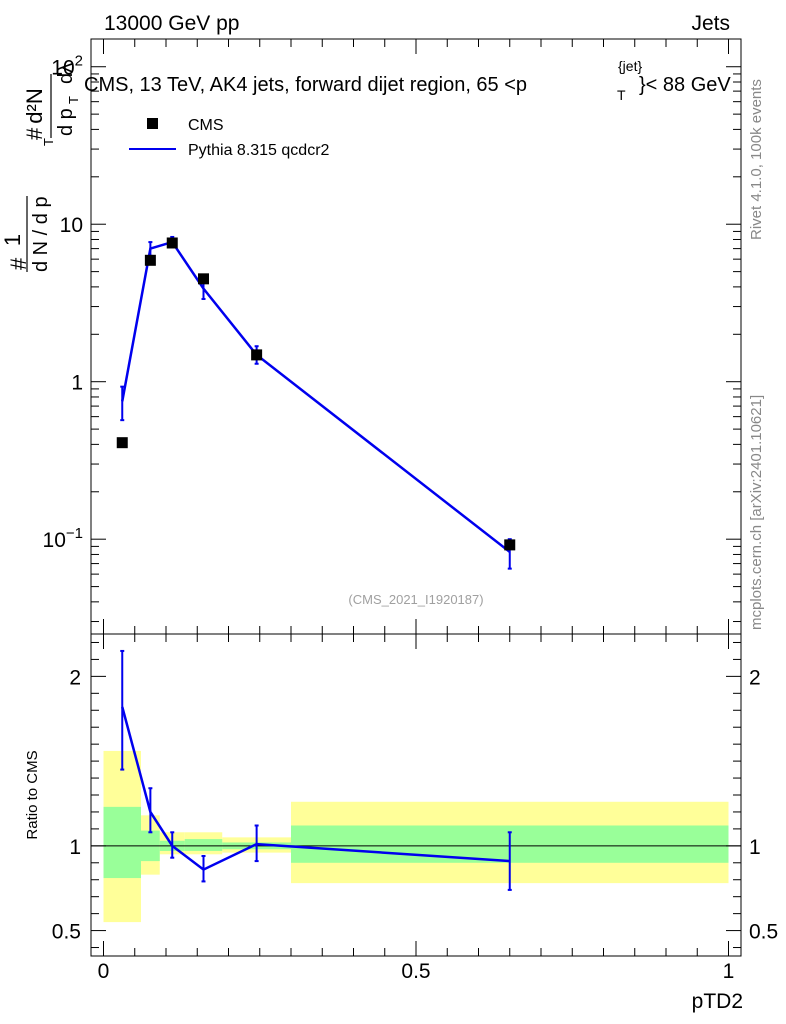  What do you see at coordinates (71, 225) in the screenshot?
I see `main-y-tick-label: 10` at bounding box center [71, 225].